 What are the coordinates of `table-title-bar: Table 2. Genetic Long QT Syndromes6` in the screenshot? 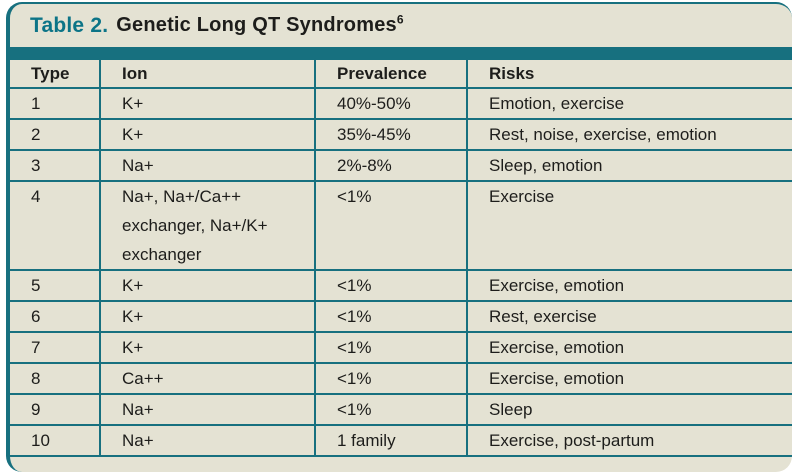 It's located at (401, 25).